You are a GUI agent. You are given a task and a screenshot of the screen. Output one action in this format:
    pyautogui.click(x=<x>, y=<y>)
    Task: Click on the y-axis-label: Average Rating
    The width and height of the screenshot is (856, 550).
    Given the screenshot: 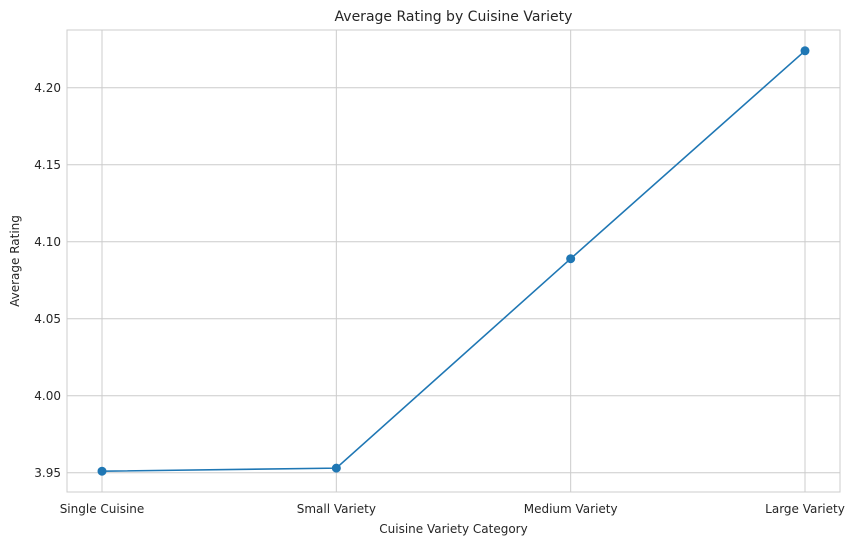 What is the action you would take?
    pyautogui.click(x=15, y=261)
    